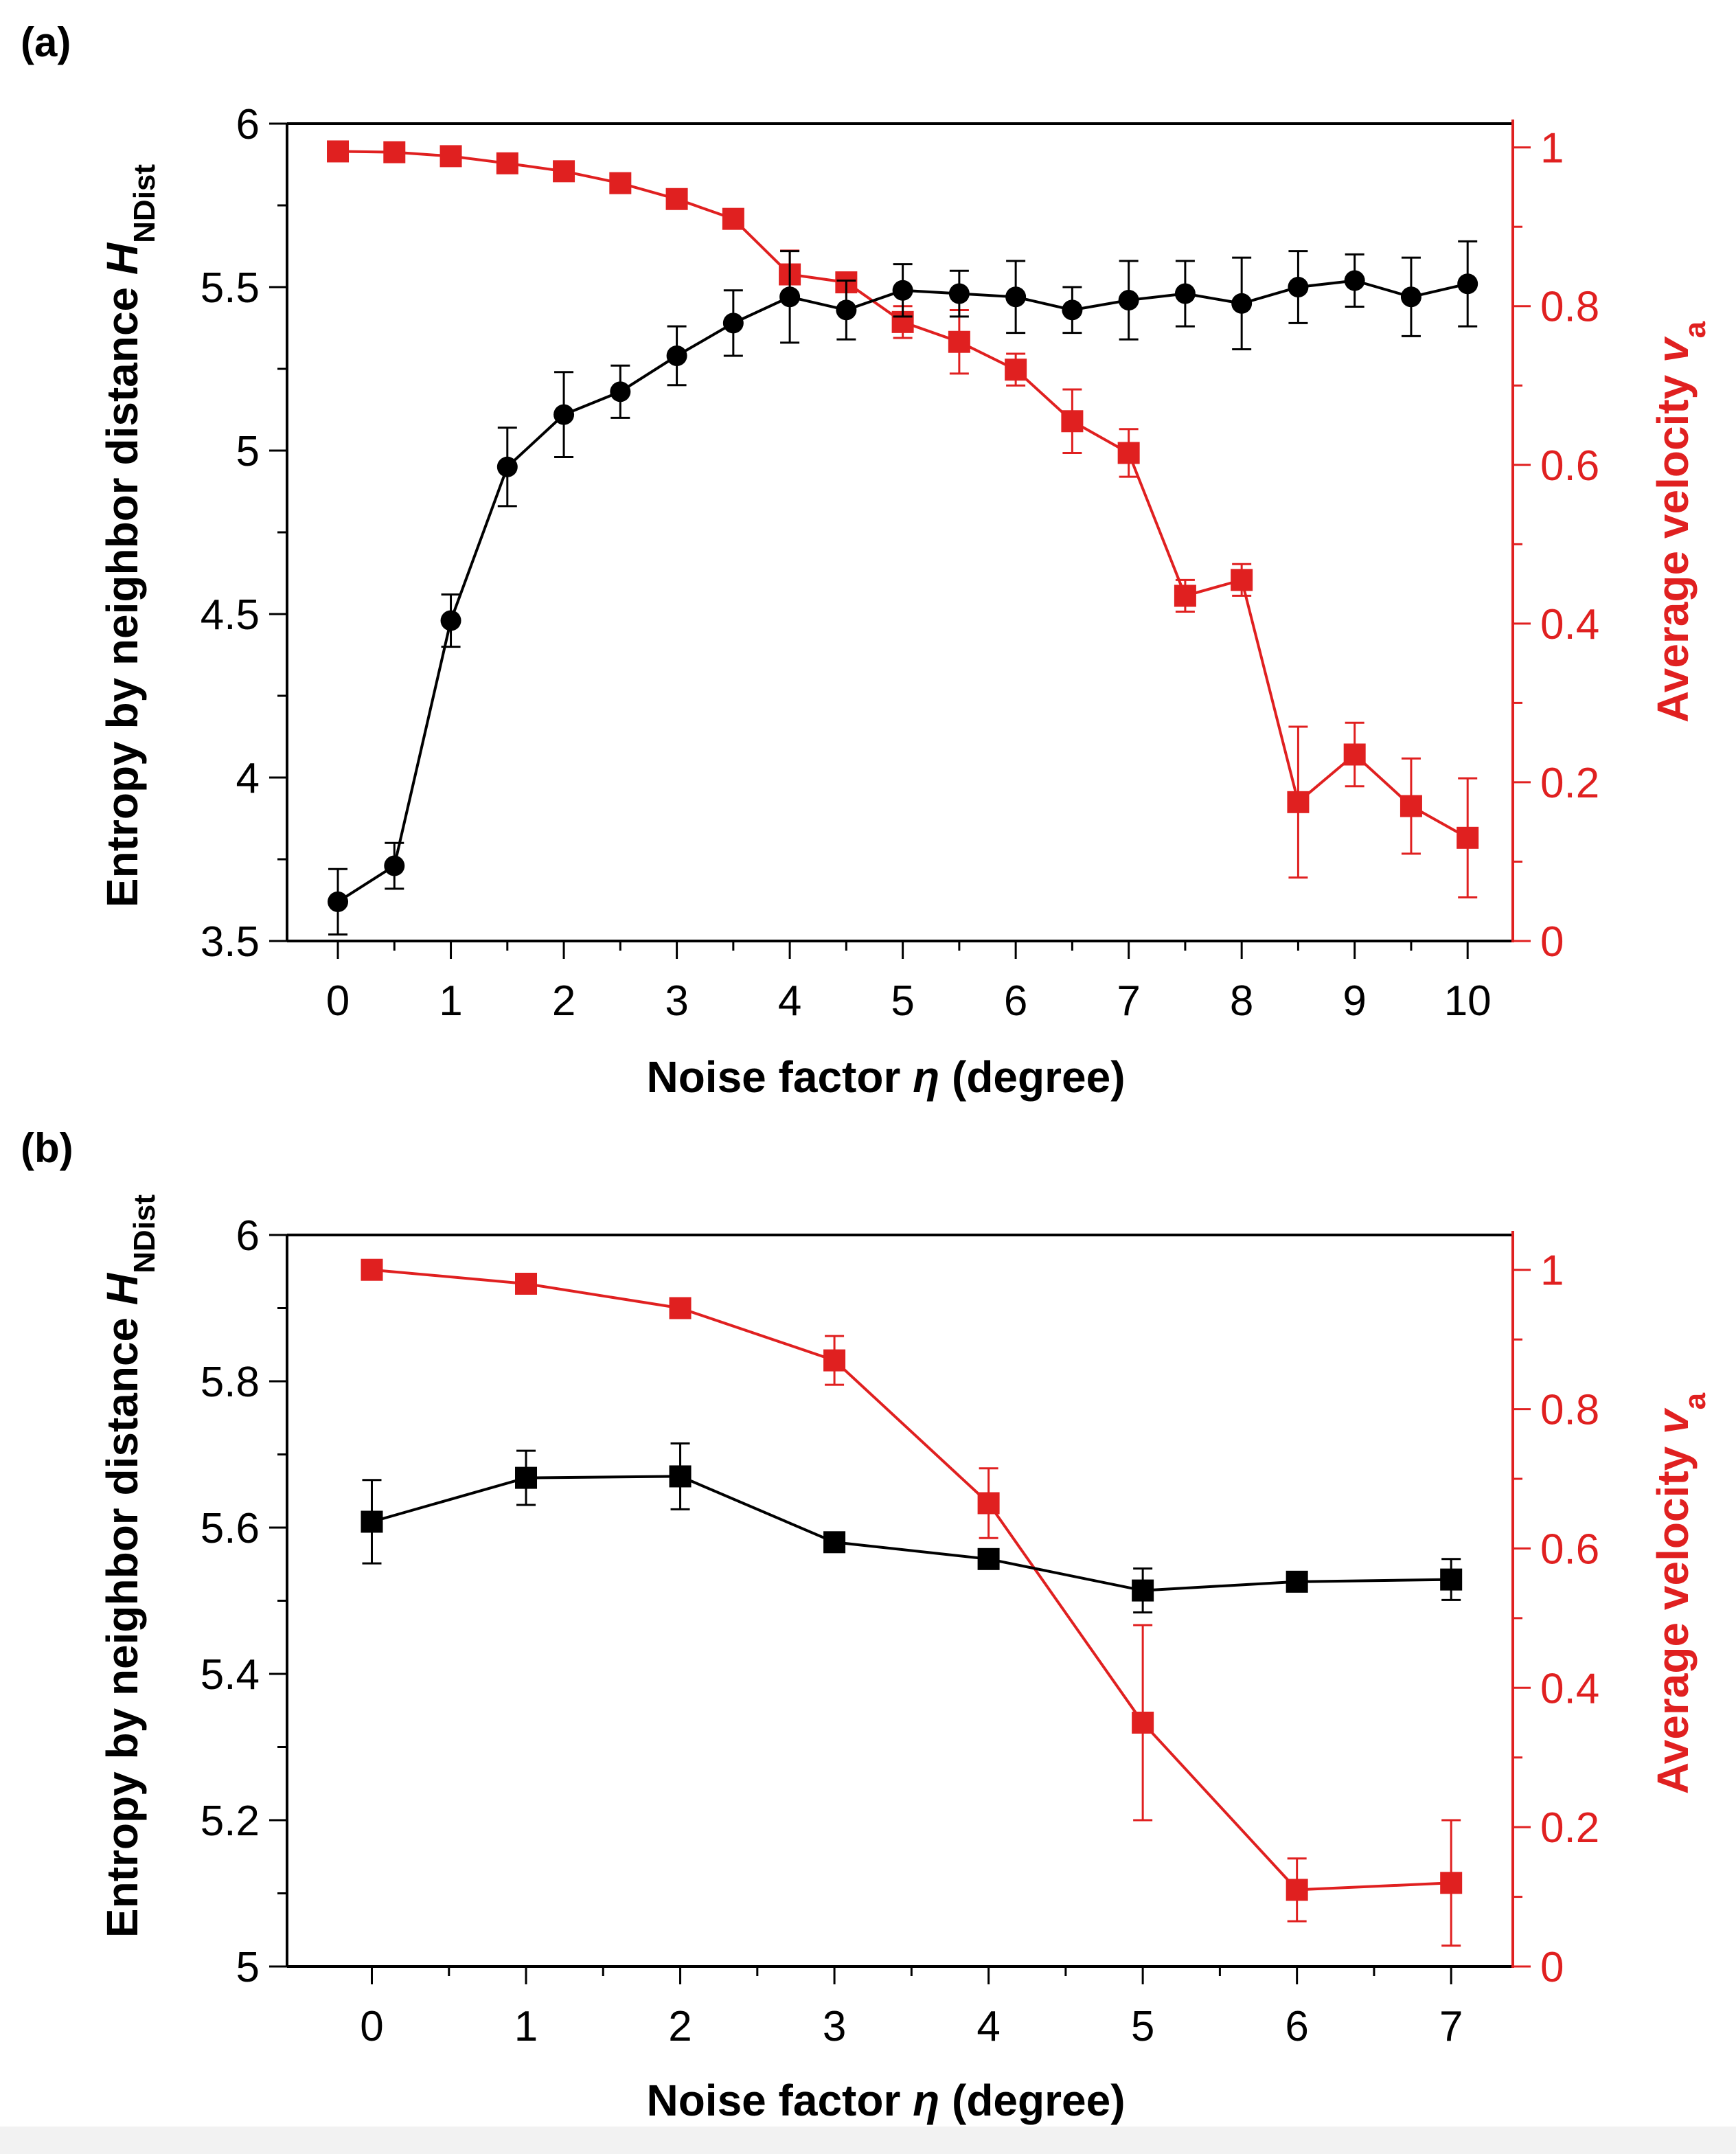 The height and width of the screenshot is (2154, 1736). What do you see at coordinates (46, 42) in the screenshot?
I see `panel-label-a: (a)` at bounding box center [46, 42].